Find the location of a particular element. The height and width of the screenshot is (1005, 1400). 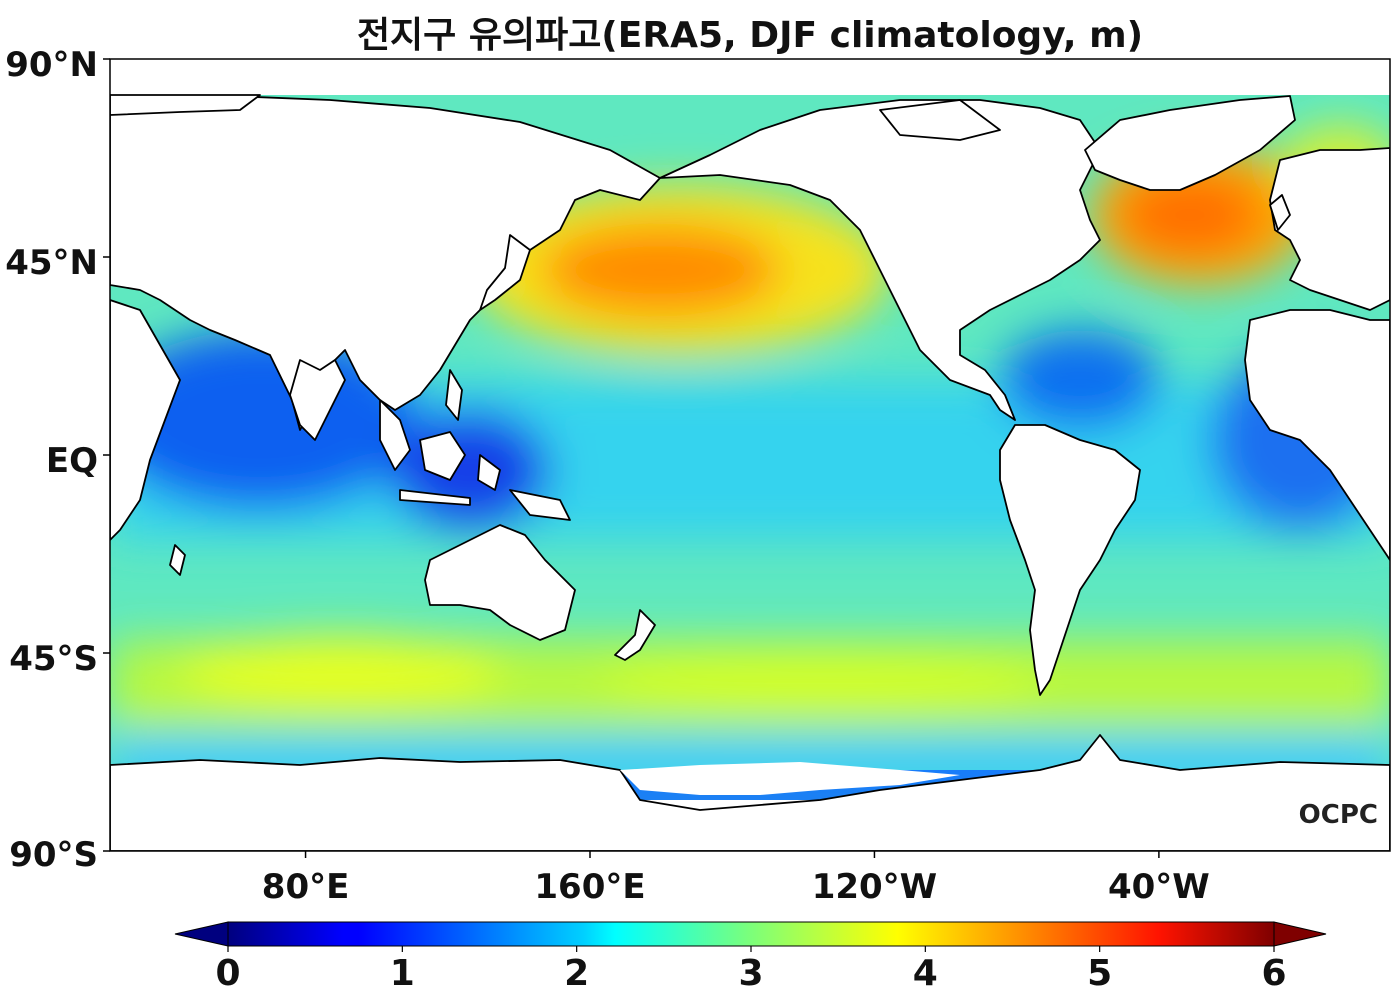

colorbar-bar is located at coordinates (751, 934).